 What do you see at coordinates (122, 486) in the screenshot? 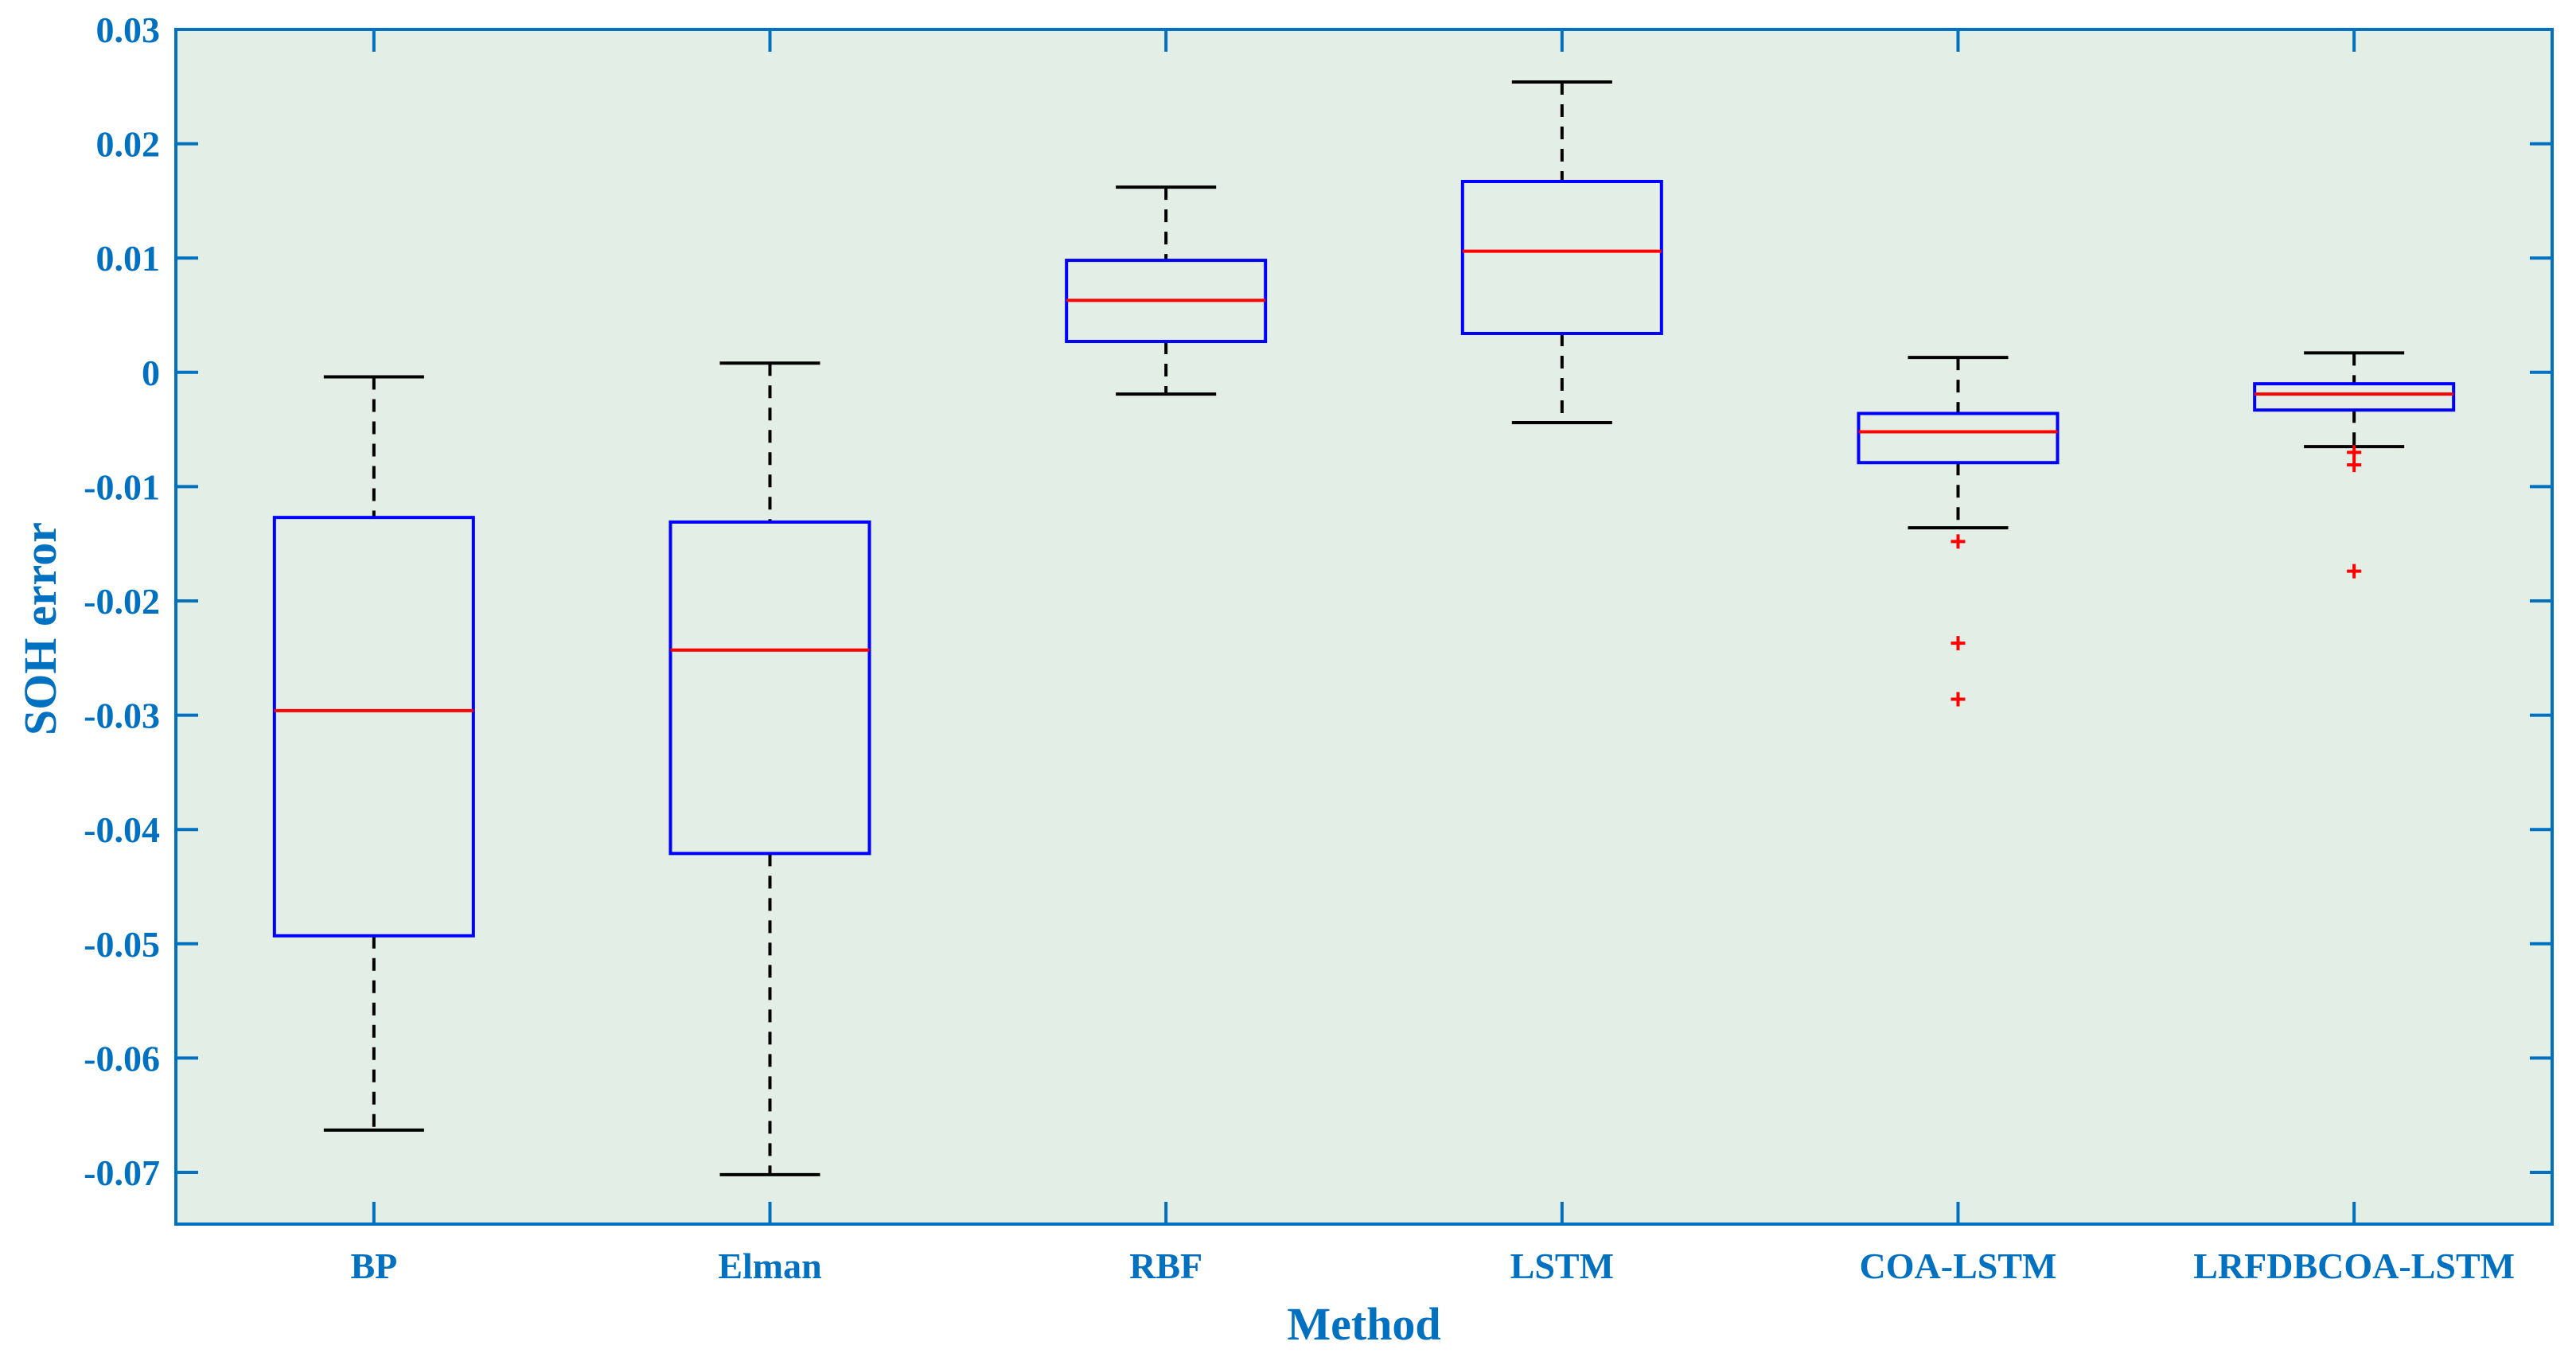
I see `y-tick-label: -0.01` at bounding box center [122, 486].